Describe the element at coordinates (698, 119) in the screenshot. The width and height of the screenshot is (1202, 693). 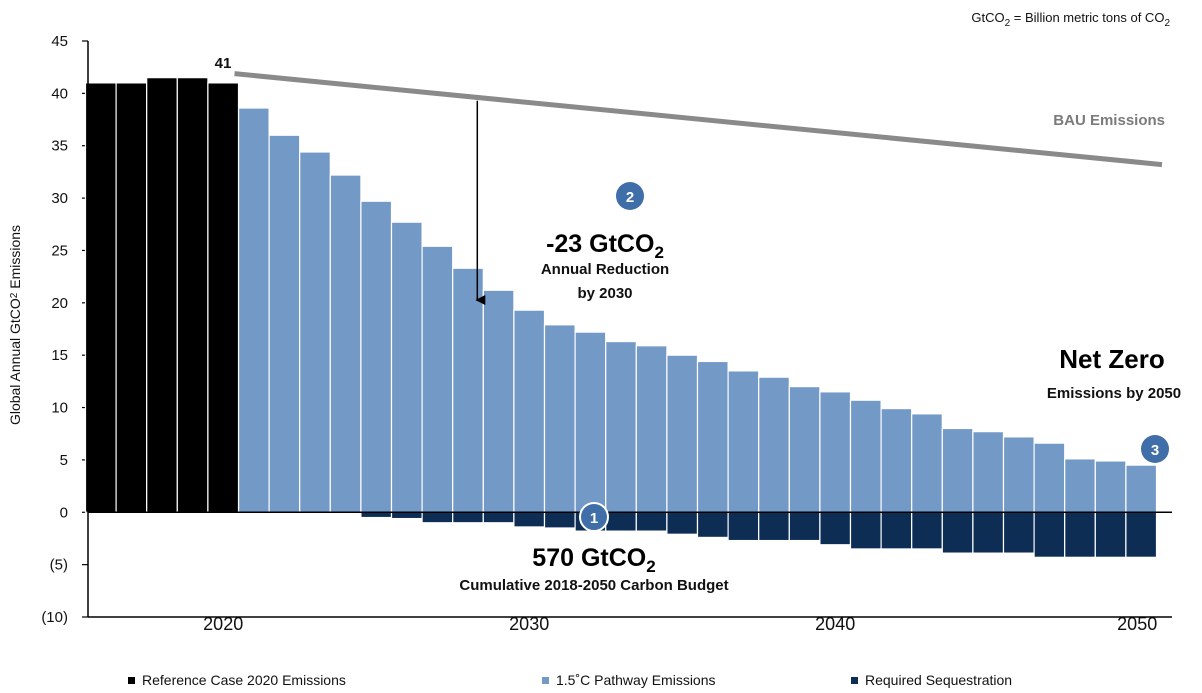
I see `bau-emissions-line` at that location.